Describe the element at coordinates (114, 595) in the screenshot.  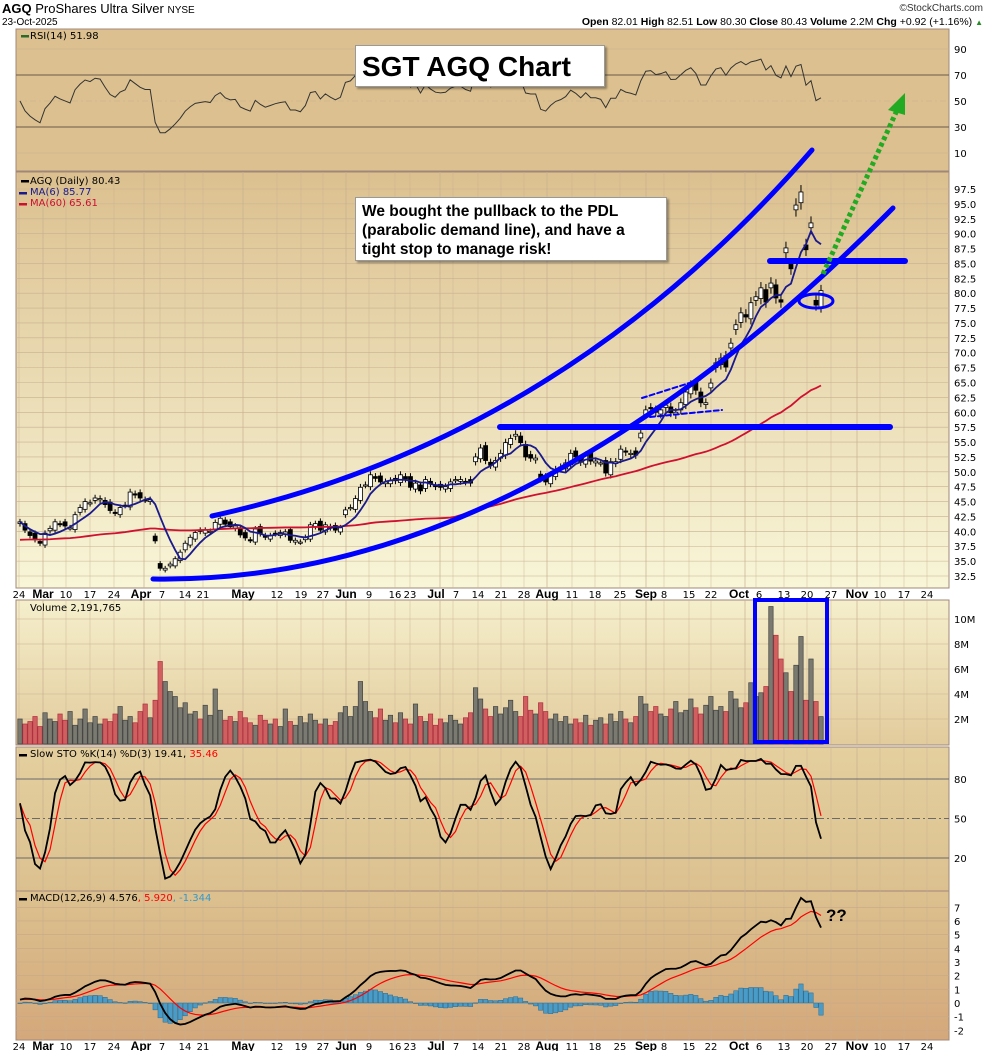
I see `date-tick-label: 24` at that location.